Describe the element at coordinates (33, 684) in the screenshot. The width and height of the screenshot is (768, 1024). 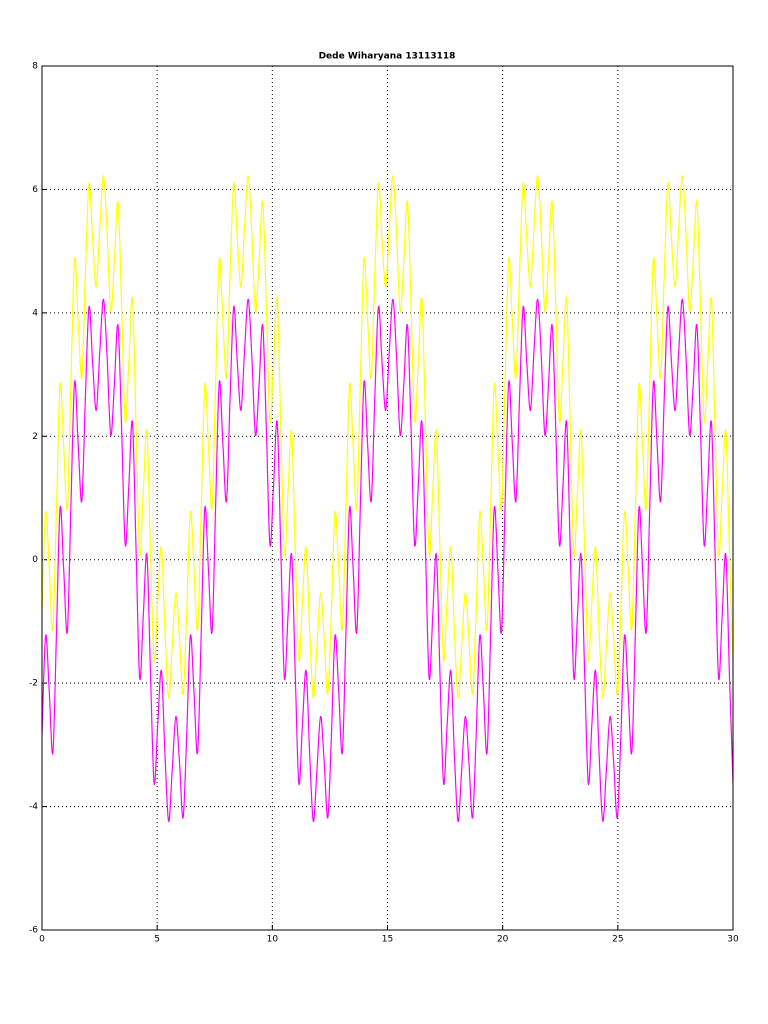
I see `y-tick-label: -2` at that location.